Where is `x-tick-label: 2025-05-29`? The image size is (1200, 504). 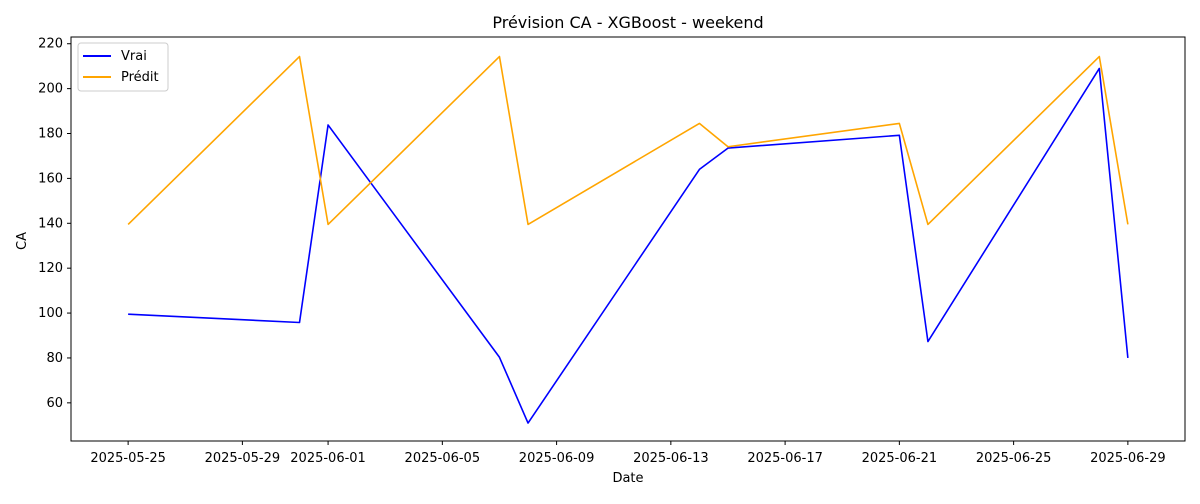
x-tick-label: 2025-05-29 is located at coordinates (243, 458).